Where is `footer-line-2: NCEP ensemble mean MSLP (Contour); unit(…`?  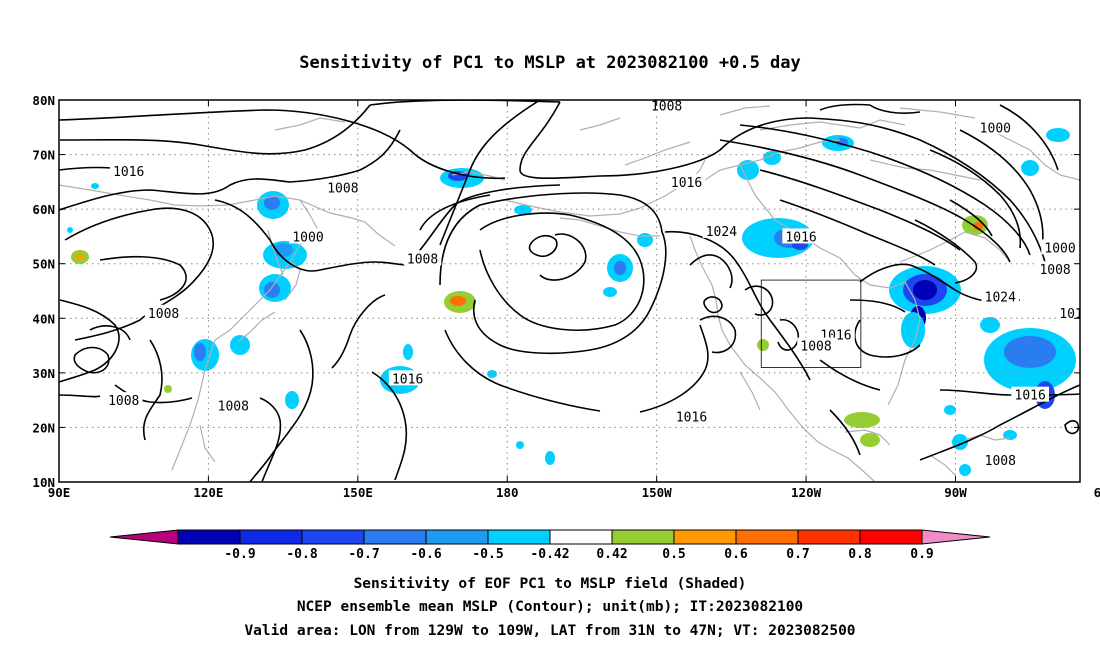
footer-line-2: NCEP ensemble mean MSLP (Contour); unit(… is located at coordinates (550, 607).